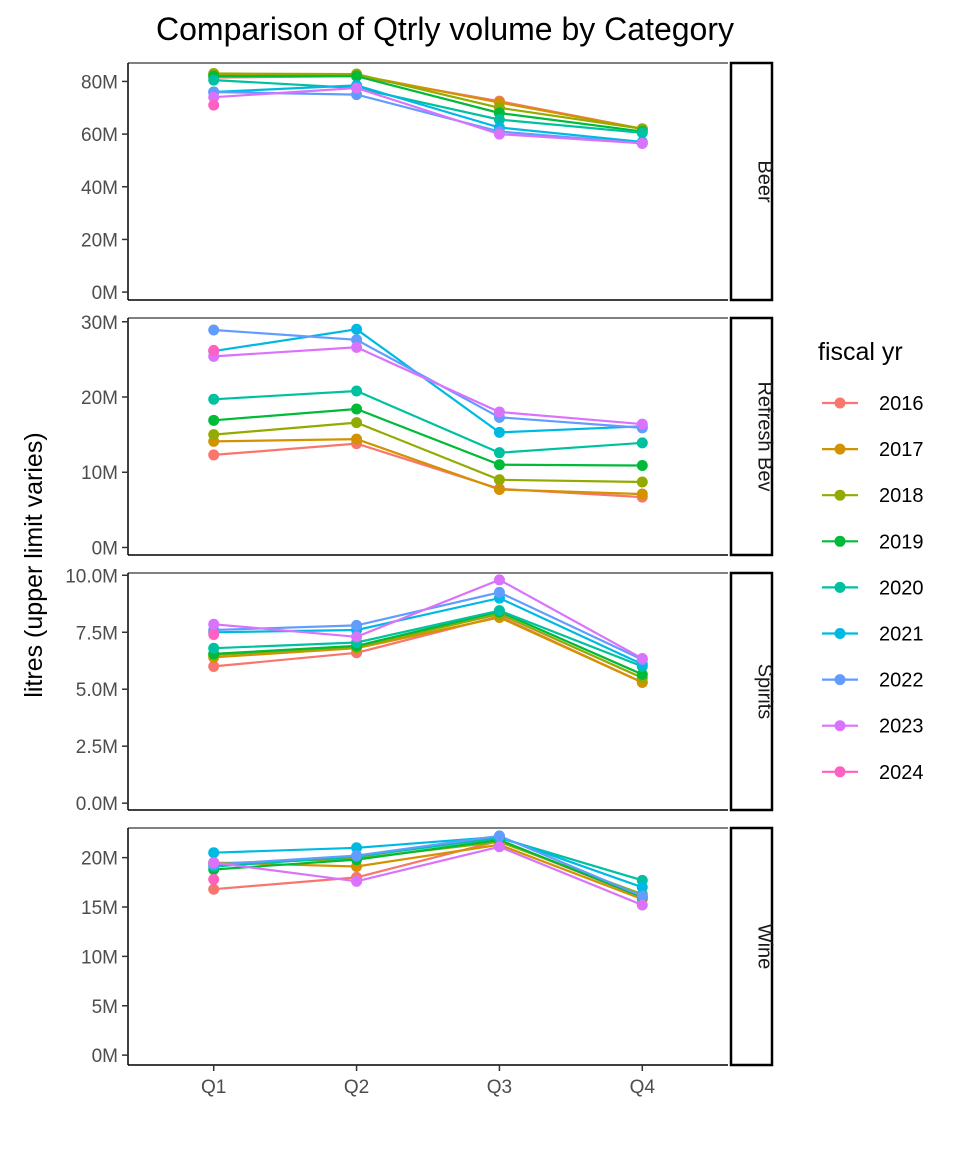 Image resolution: width=960 pixels, height=1152 pixels. What do you see at coordinates (499, 432) in the screenshot?
I see `data-point-2021-q3` at bounding box center [499, 432].